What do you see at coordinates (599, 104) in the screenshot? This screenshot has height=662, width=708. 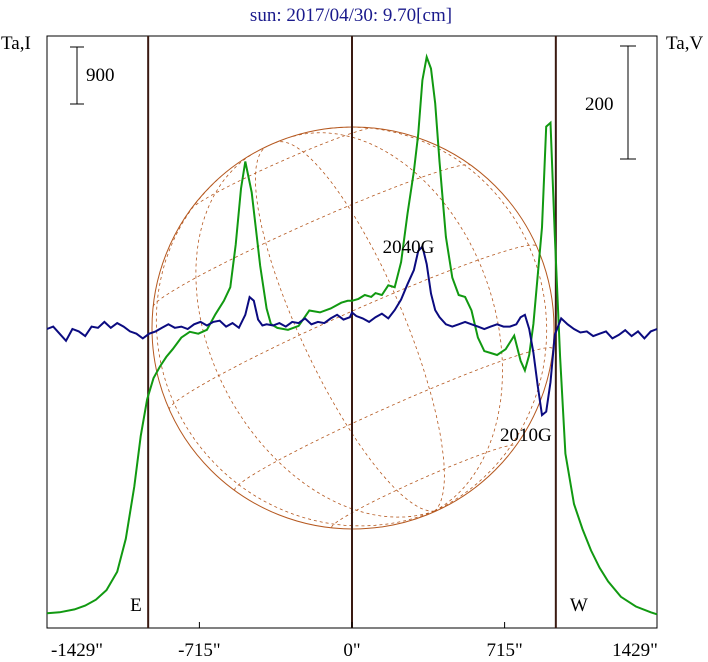 I see `right-scale-bar-label: 200` at bounding box center [599, 104].